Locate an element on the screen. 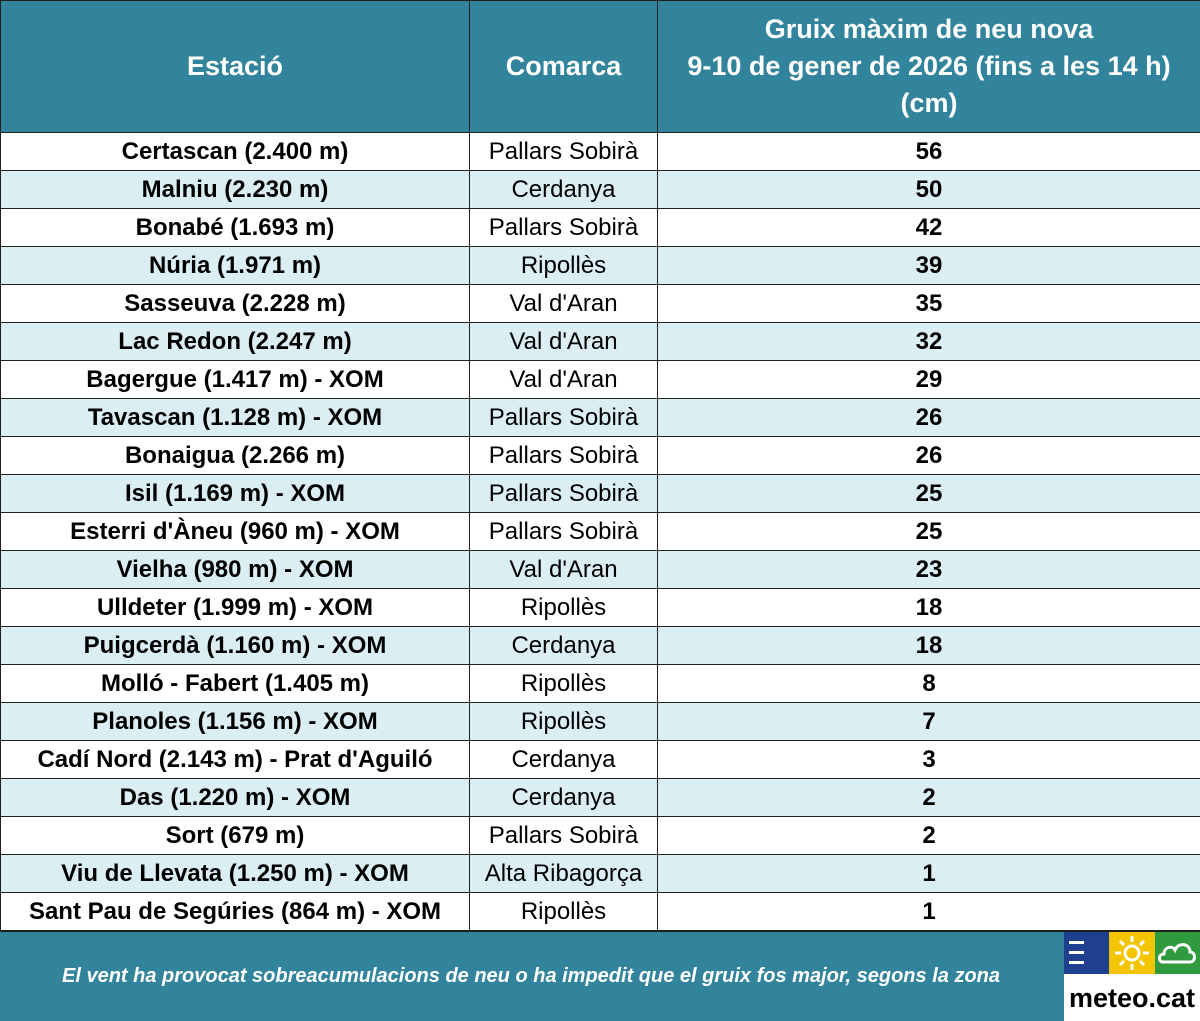 Image resolution: width=1200 pixels, height=1021 pixels. station-cell: Sant Pau de Segúries (864 m) - XOM is located at coordinates (235, 912).